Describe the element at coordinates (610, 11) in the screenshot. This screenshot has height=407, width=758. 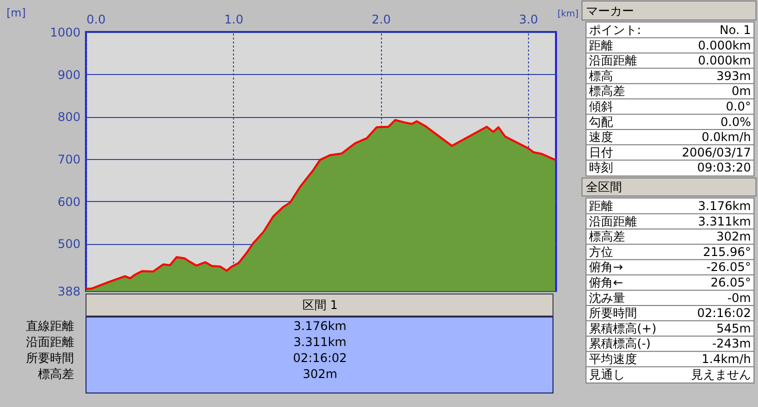
I see `text: マーカー` at that location.